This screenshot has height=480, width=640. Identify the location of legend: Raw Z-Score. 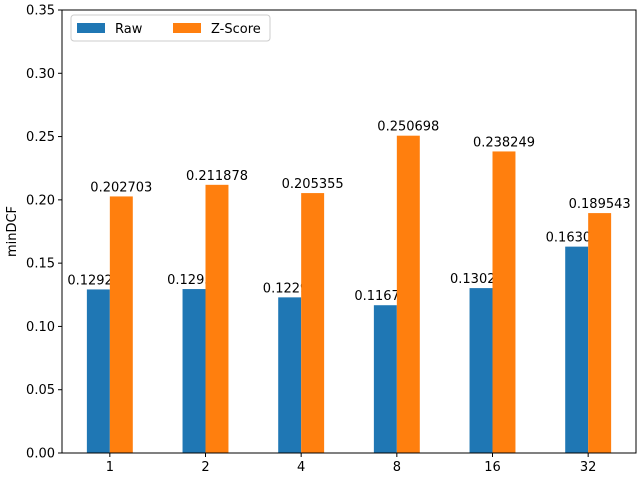
(170, 28).